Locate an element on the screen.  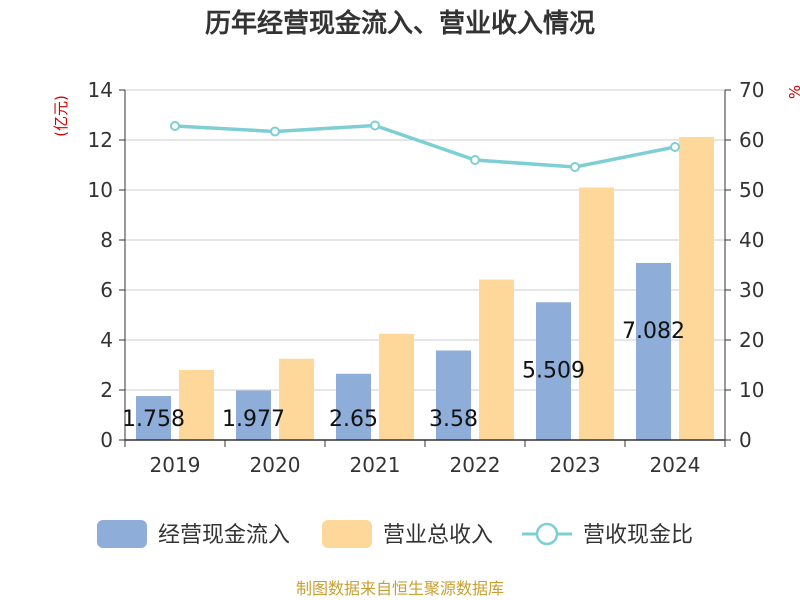
ratio-line is located at coordinates (425, 146).